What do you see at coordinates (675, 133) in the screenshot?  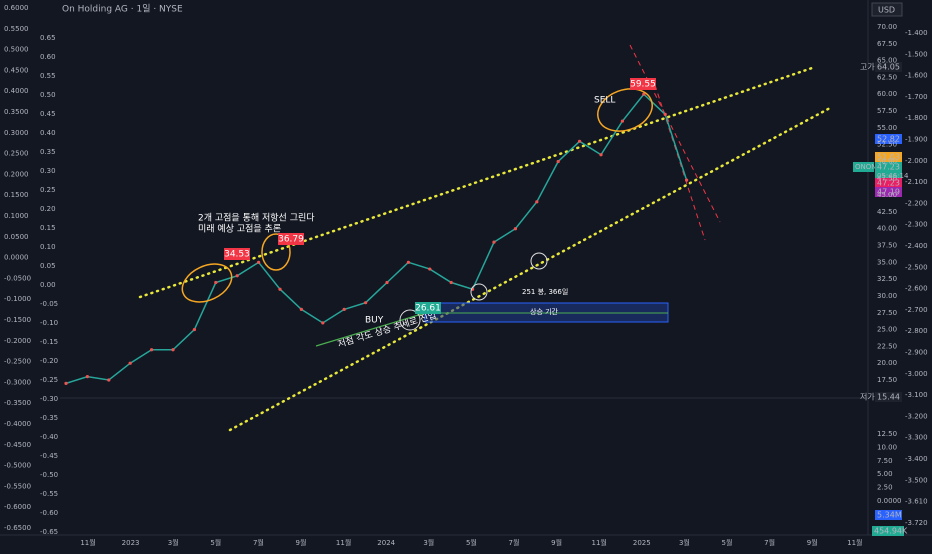 I see `down-arrow` at bounding box center [675, 133].